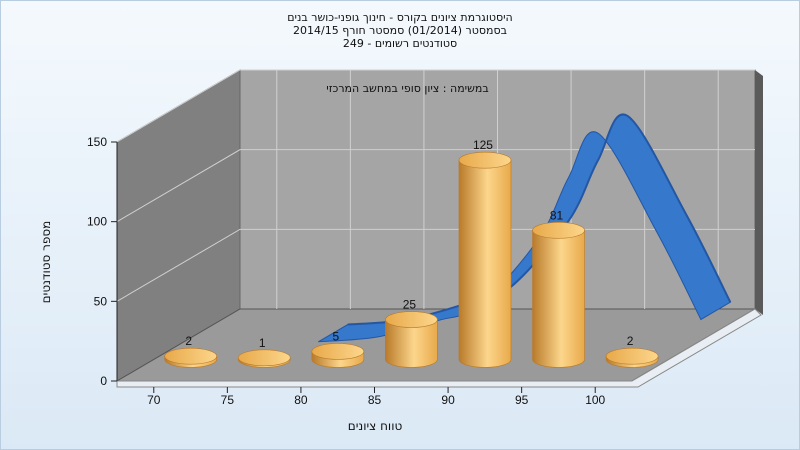 The width and height of the screenshot is (800, 450). I want to click on y-axis-label: מספר סטודנטים, so click(46, 262).